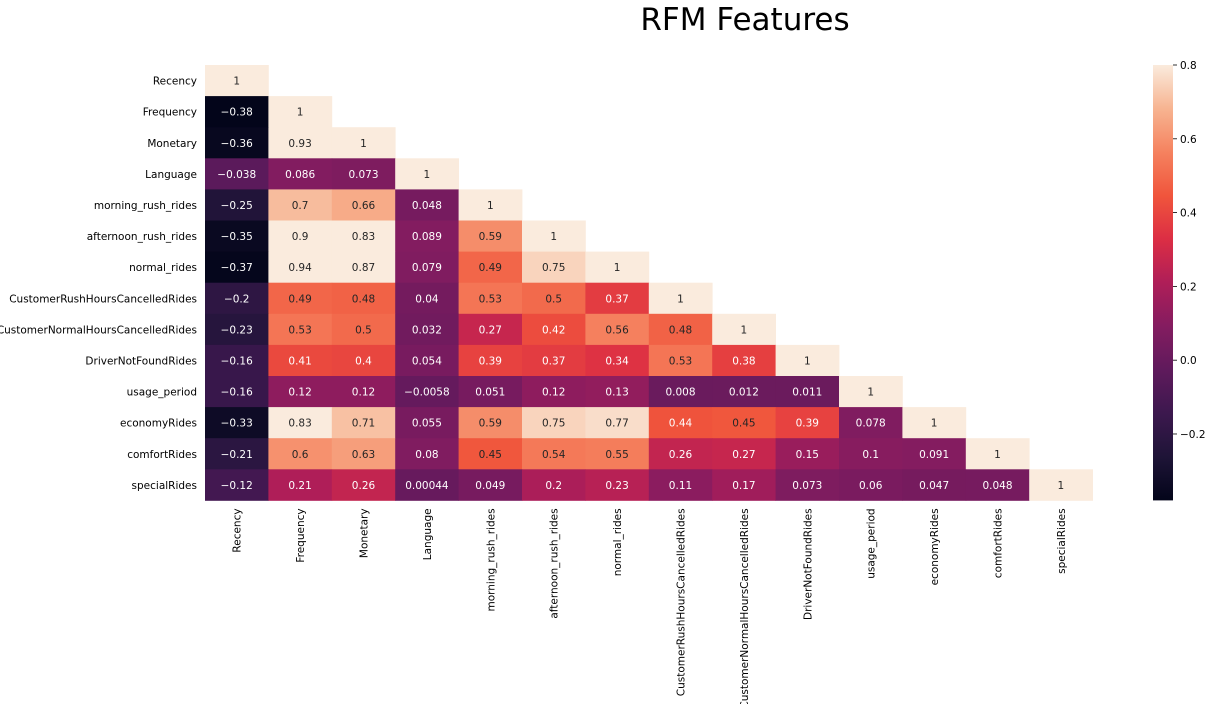 This screenshot has width=1213, height=704. I want to click on cell-value-label: 0.00044, so click(427, 486).